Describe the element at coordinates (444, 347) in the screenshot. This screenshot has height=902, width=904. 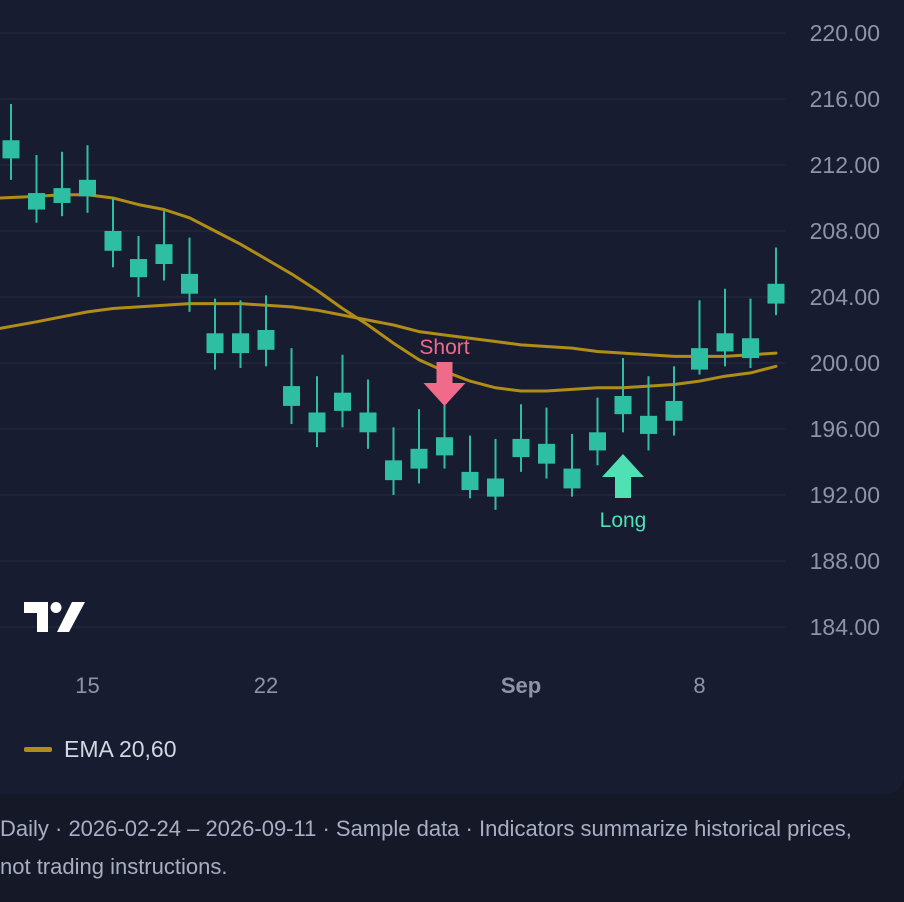
I see `short-signal-label: Short` at that location.